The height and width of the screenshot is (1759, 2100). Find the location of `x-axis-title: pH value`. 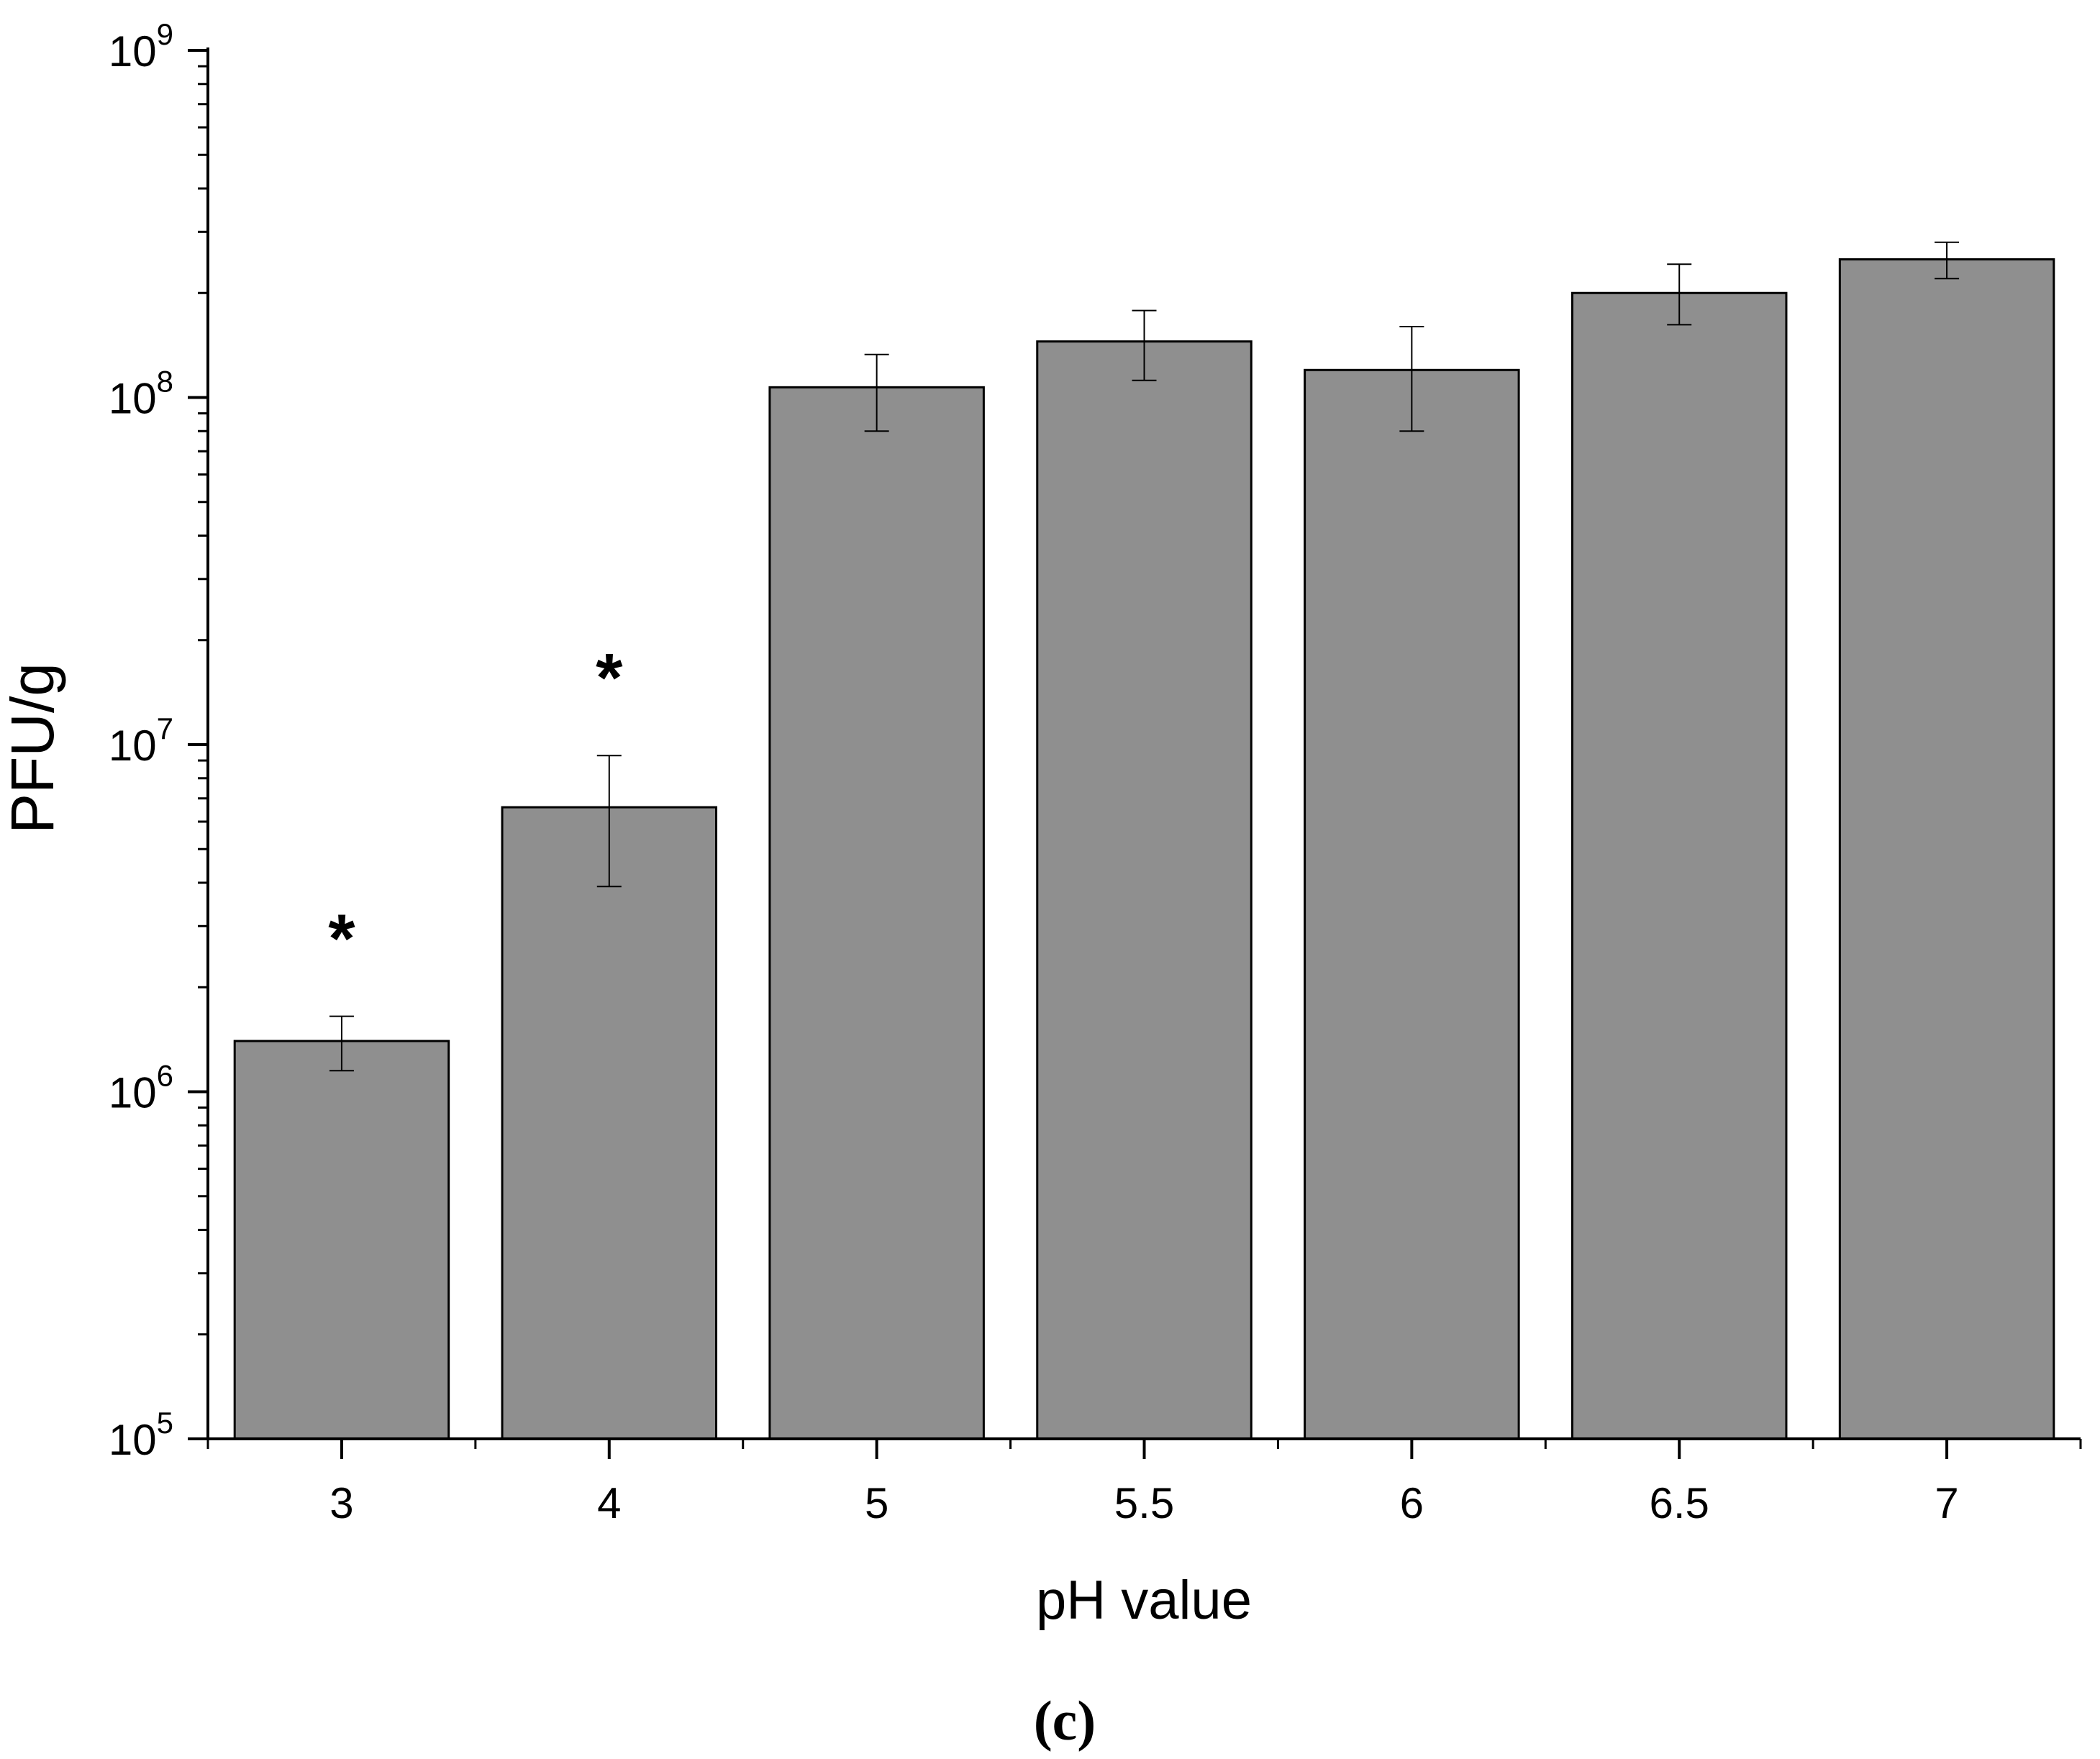

x-axis-title: pH value is located at coordinates (1144, 1600).